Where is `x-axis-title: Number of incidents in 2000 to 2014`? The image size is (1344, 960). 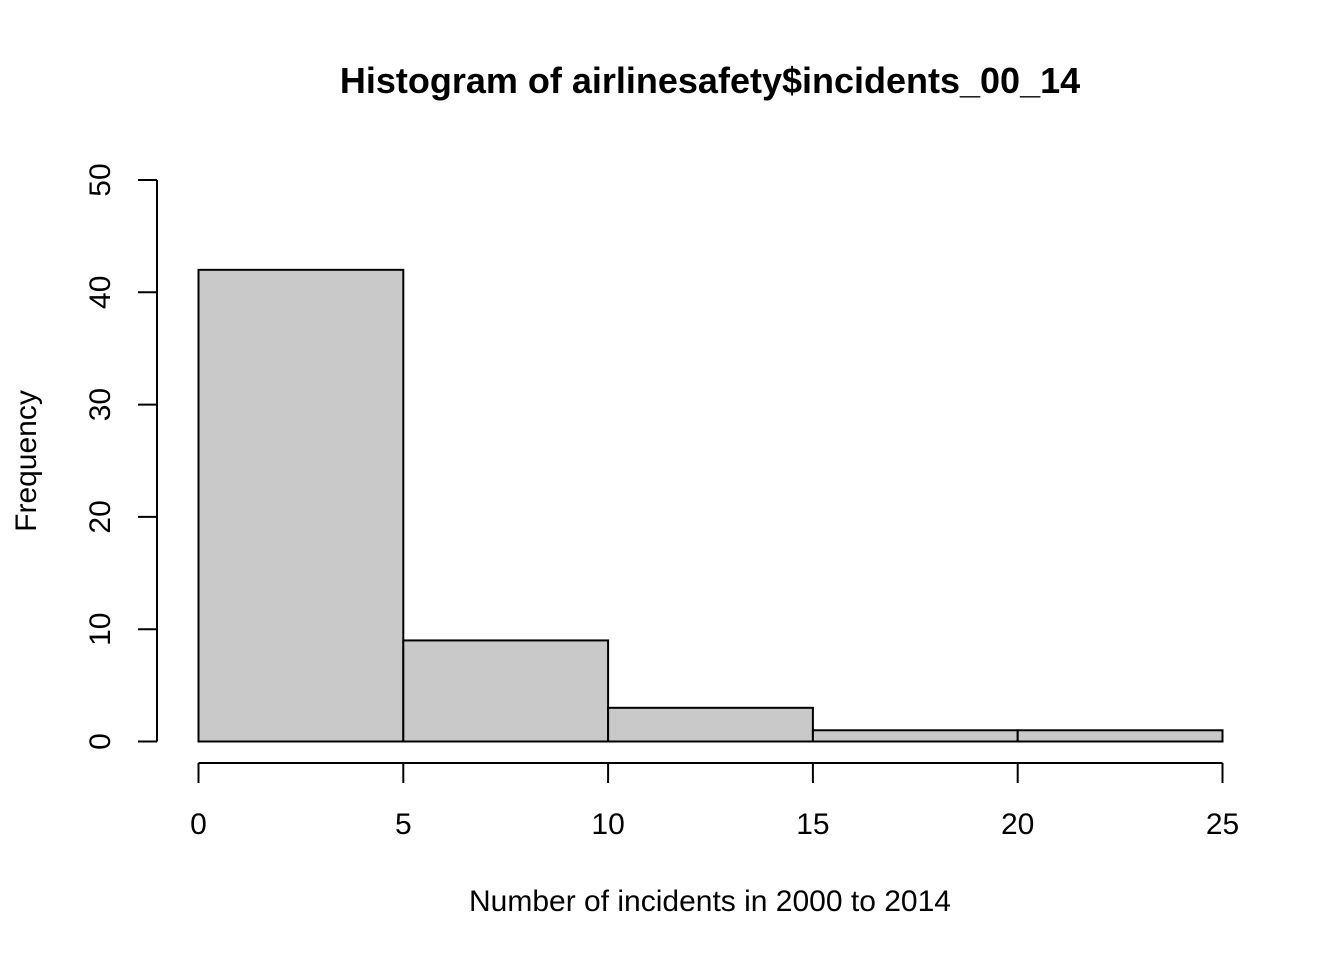 x-axis-title: Number of incidents in 2000 to 2014 is located at coordinates (710, 901).